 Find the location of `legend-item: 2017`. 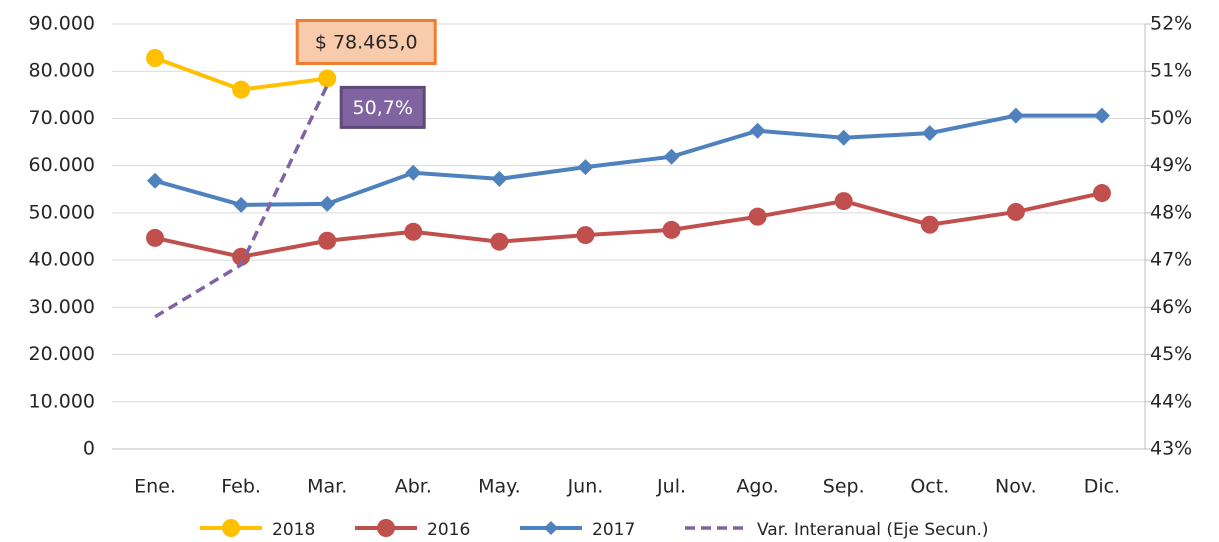

legend-item: 2017 is located at coordinates (577, 530).